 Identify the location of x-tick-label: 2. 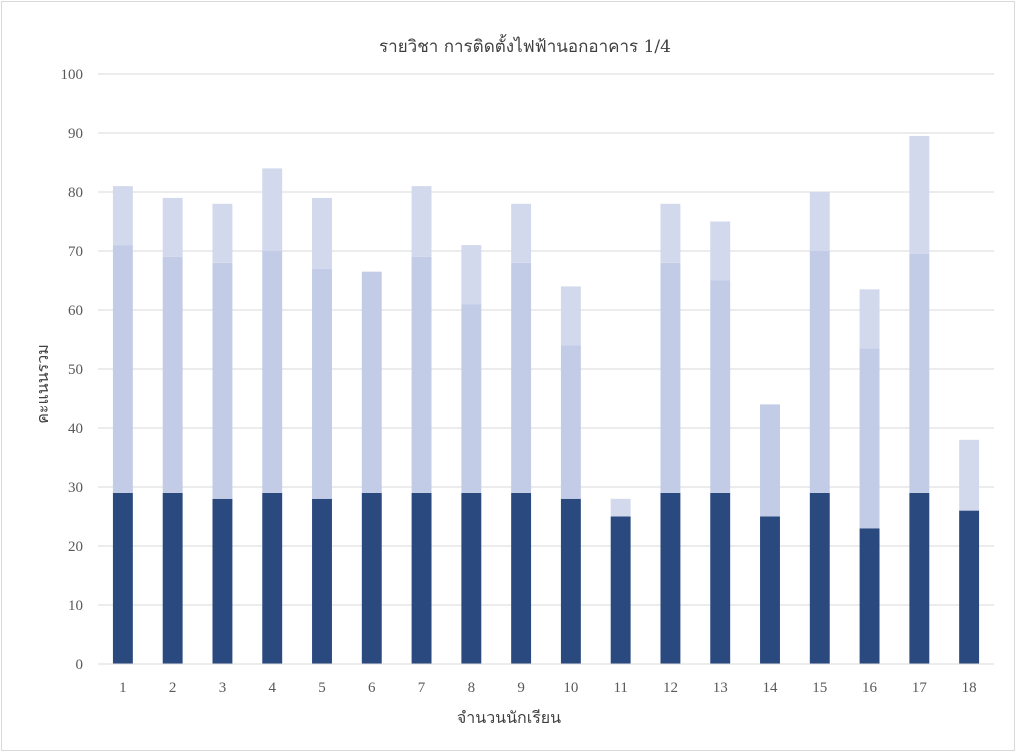
(173, 688).